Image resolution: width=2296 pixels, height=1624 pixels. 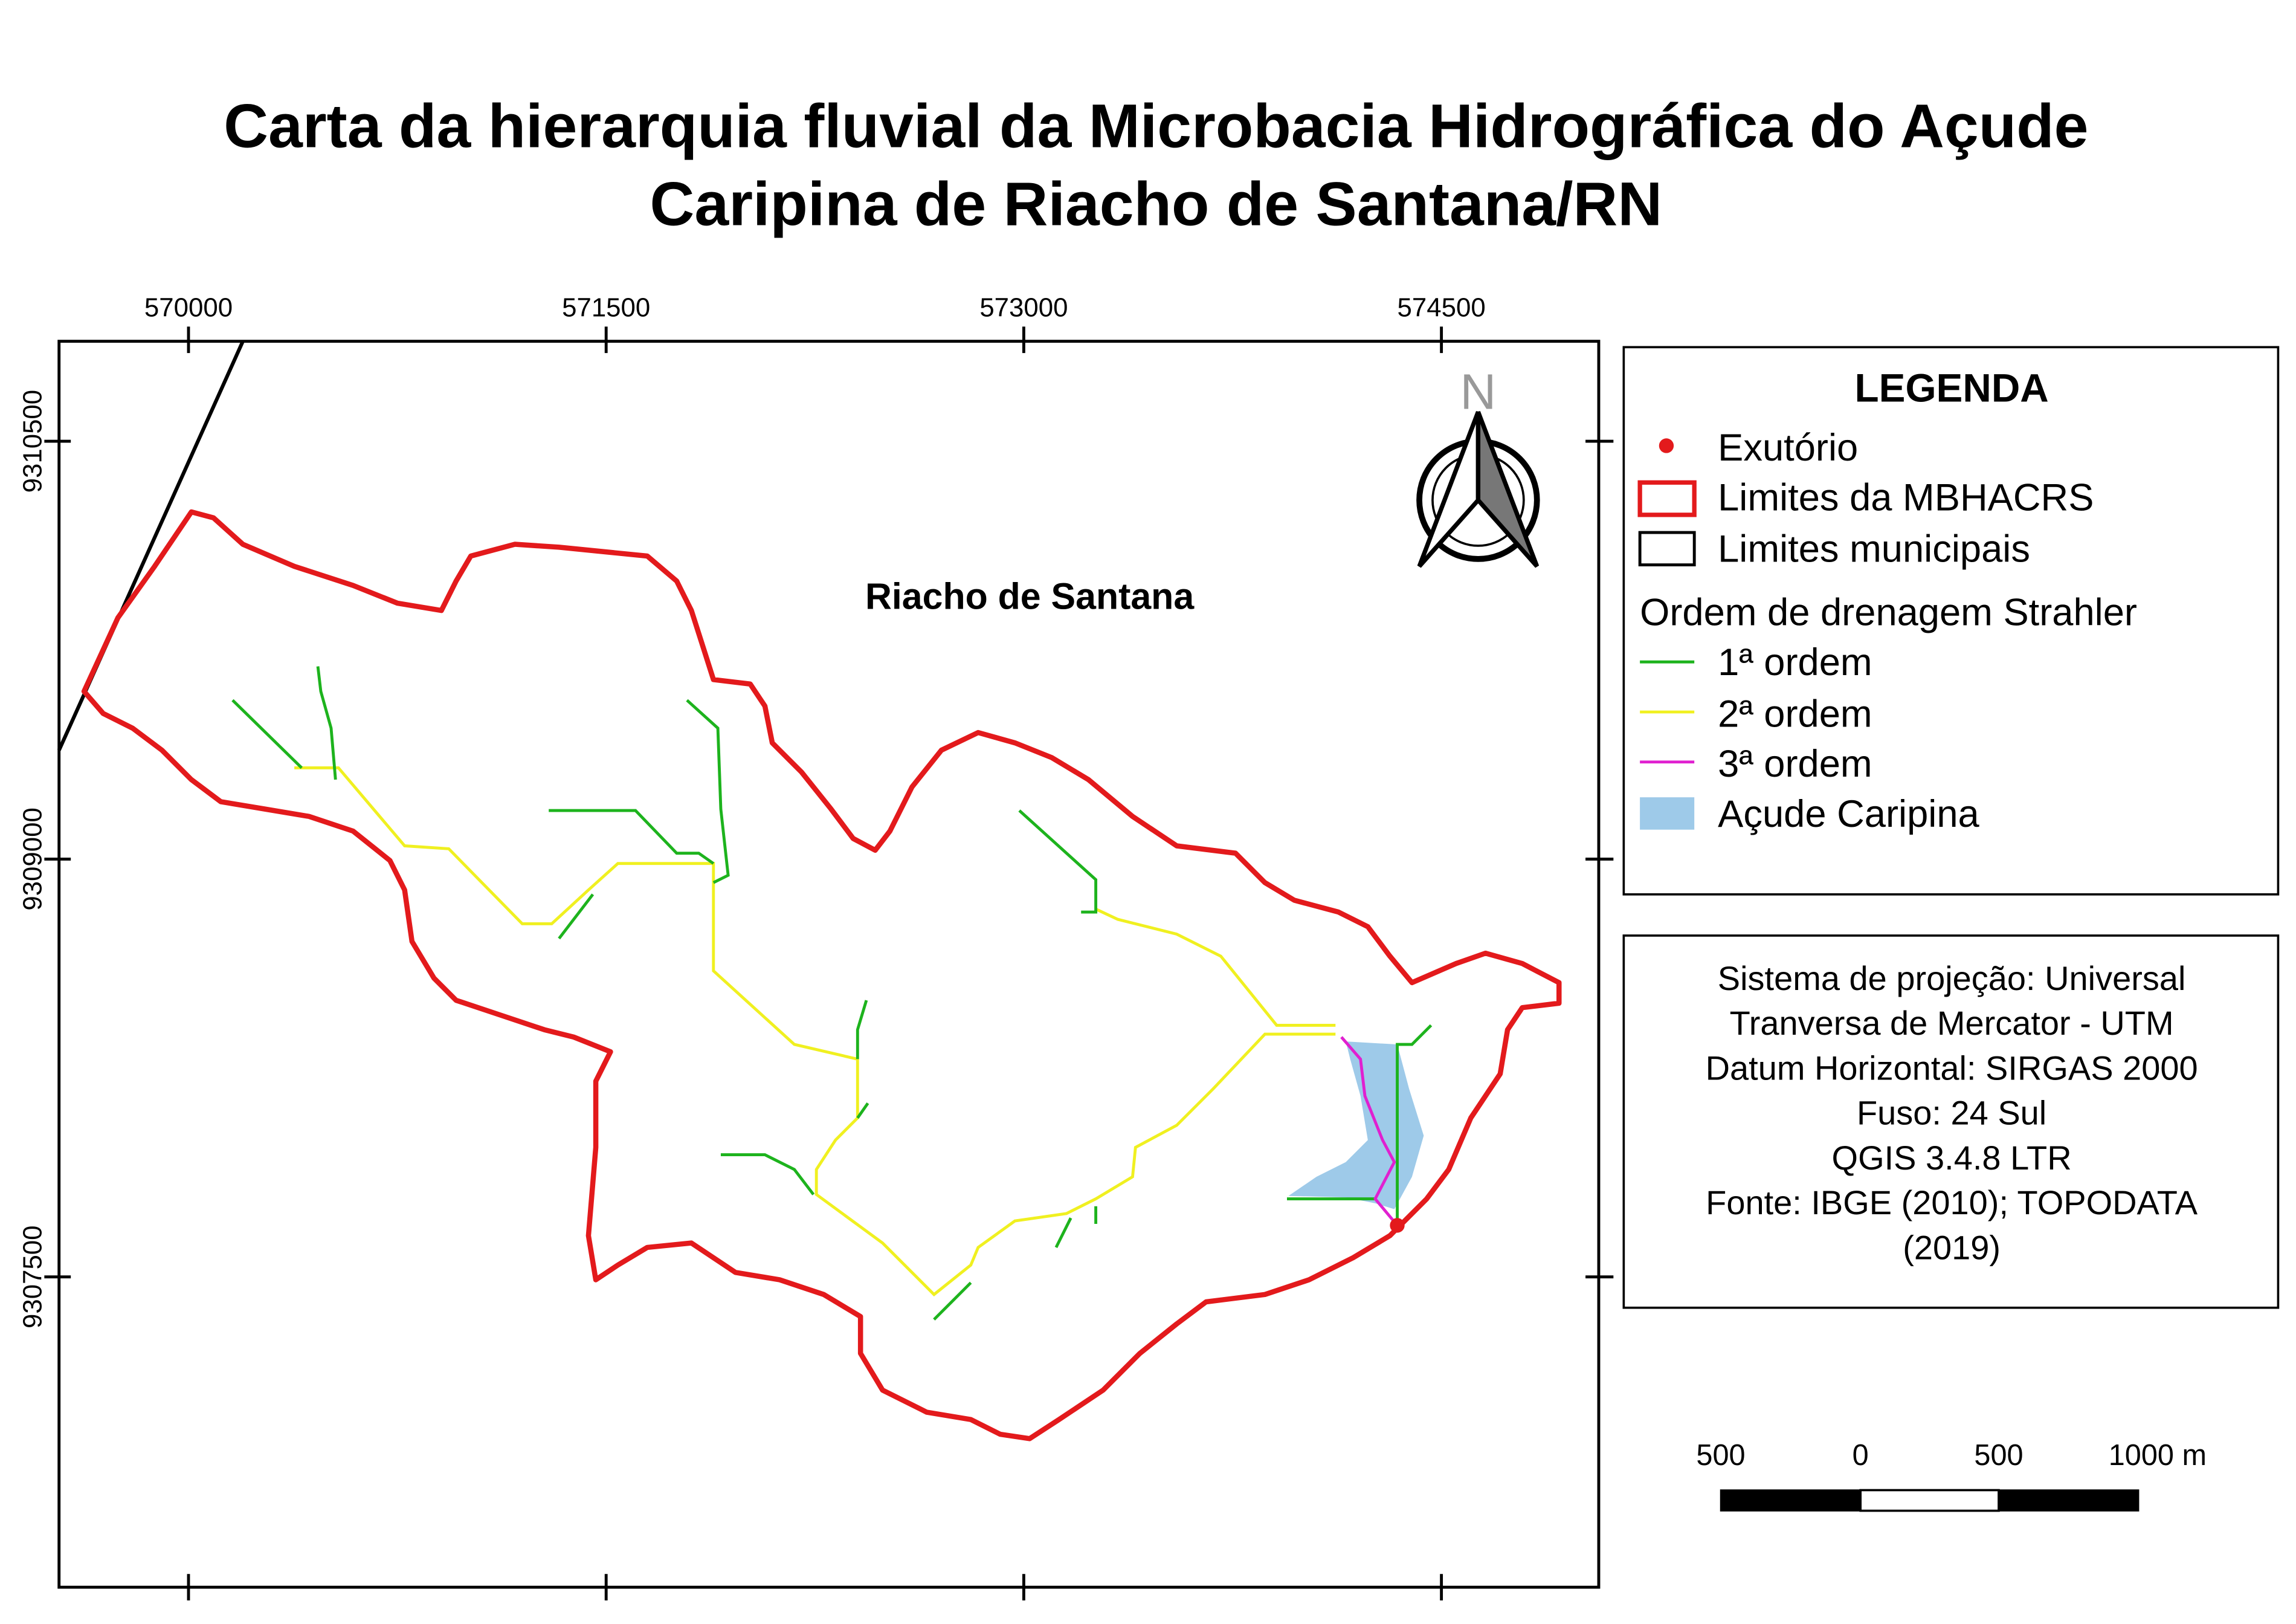 I want to click on symbol-reservoir, so click(x=1667, y=813).